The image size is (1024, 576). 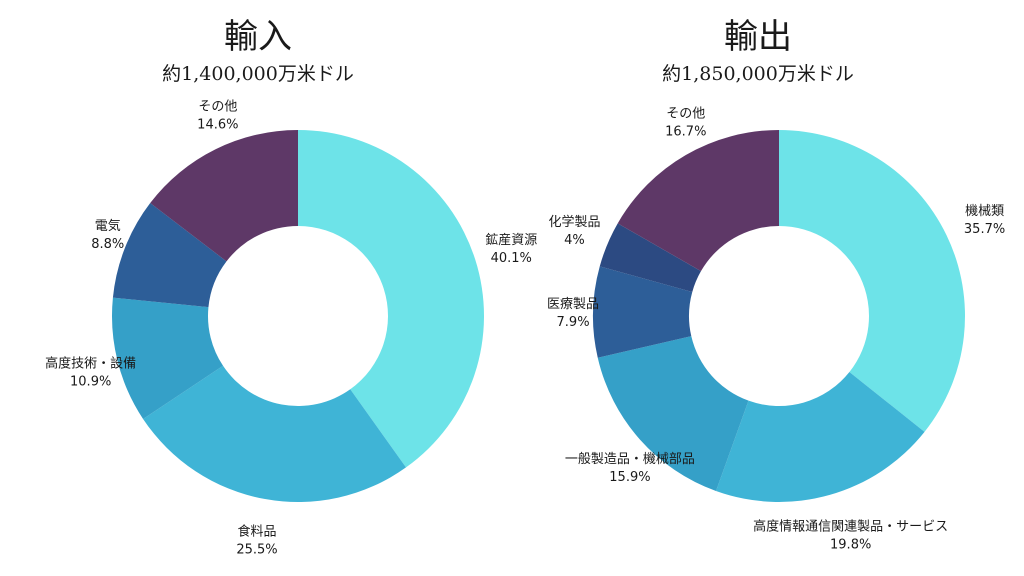 What do you see at coordinates (511, 258) in the screenshot?
I see `import-slice-0-value-label: 40.1%` at bounding box center [511, 258].